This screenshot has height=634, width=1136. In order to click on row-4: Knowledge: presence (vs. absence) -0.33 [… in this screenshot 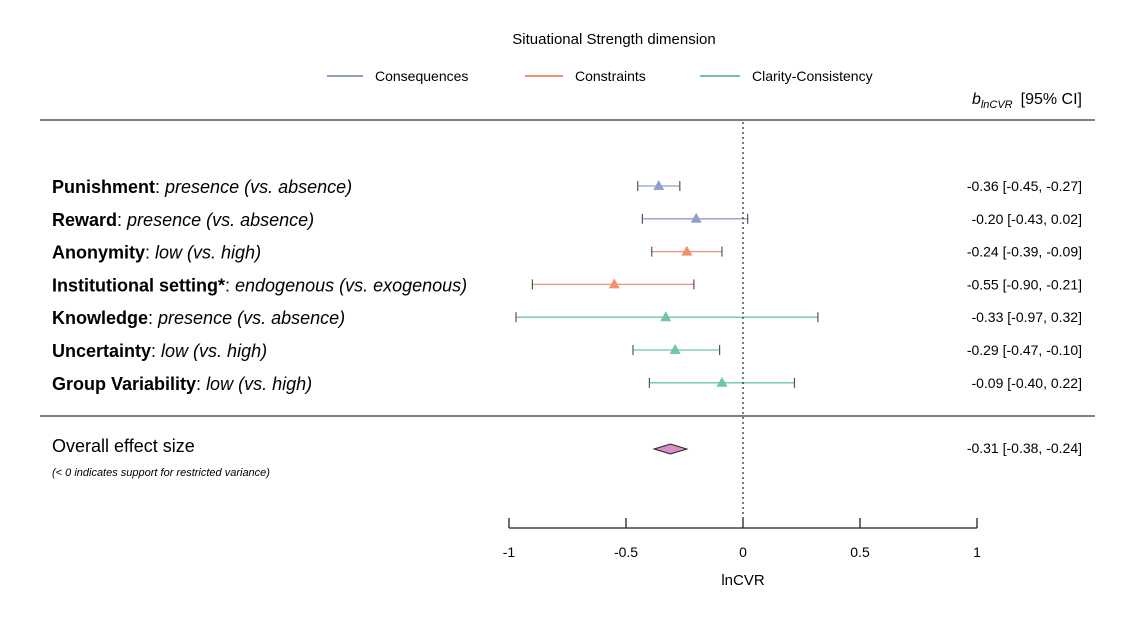, I will do `click(567, 318)`.